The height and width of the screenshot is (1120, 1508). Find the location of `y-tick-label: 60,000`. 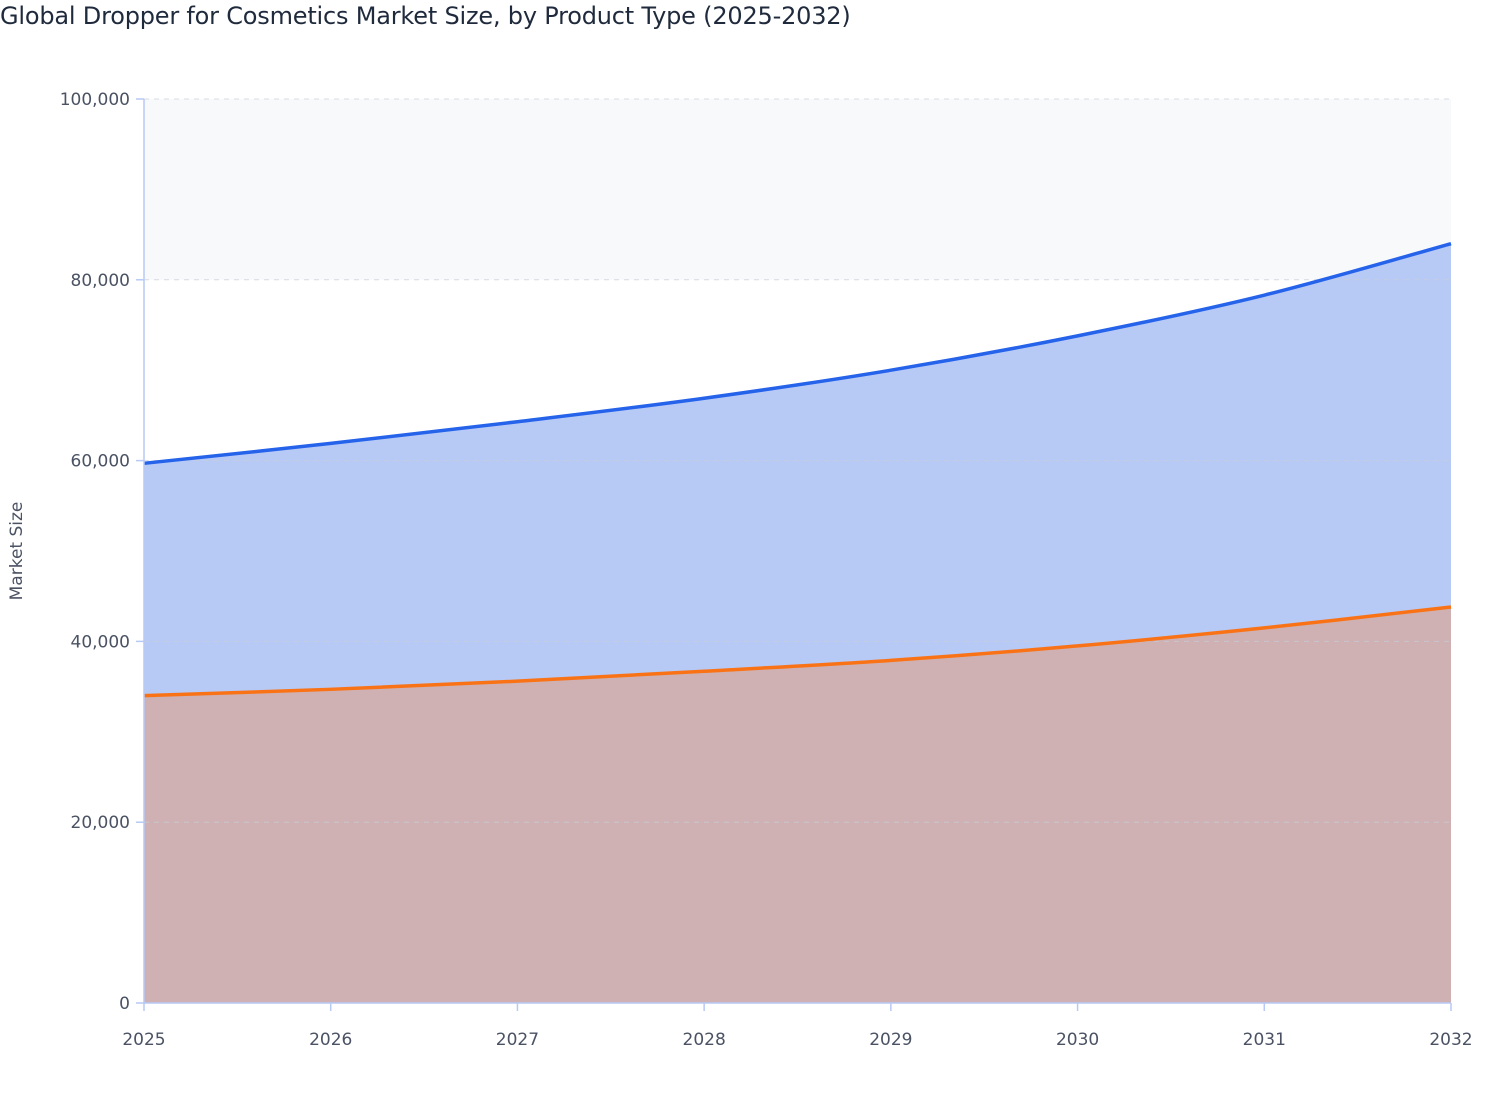

y-tick-label: 60,000 is located at coordinates (100, 462).